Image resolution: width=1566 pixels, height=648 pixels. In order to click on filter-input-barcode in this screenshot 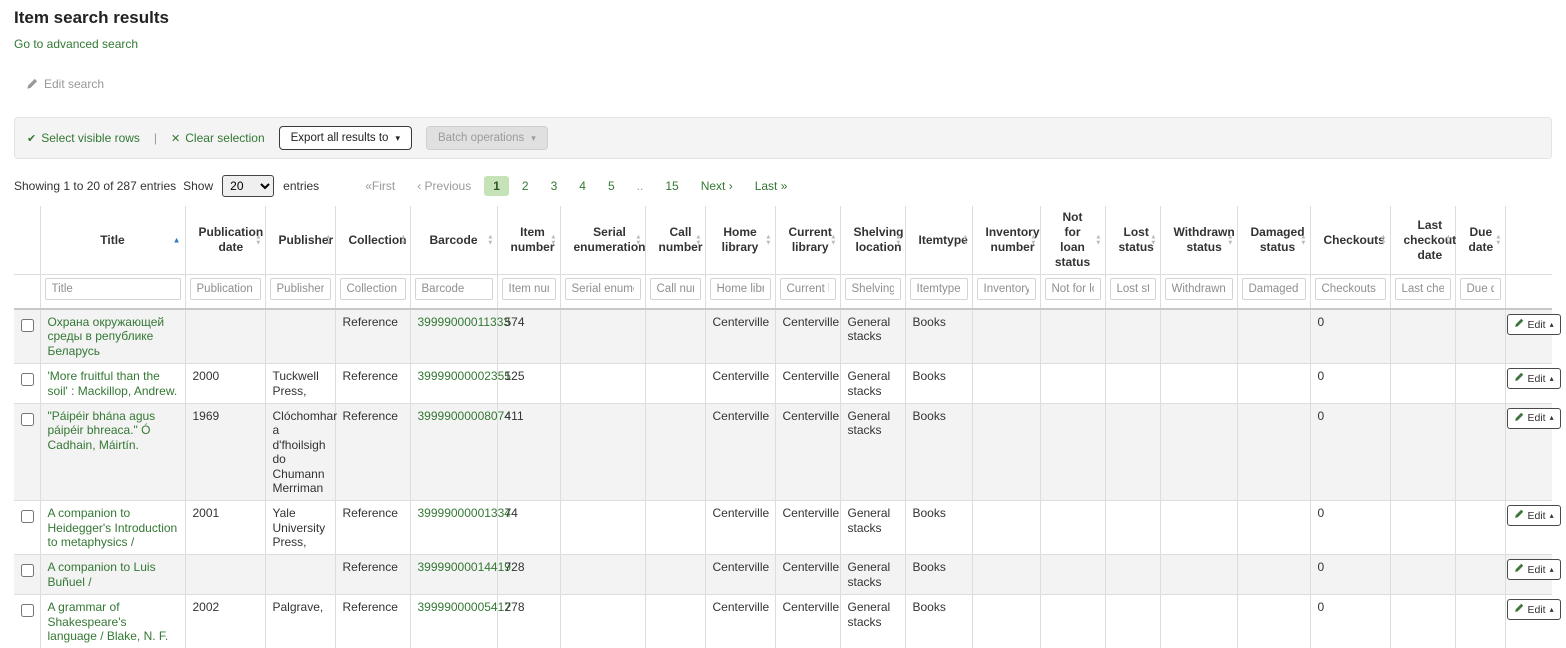, I will do `click(453, 289)`.